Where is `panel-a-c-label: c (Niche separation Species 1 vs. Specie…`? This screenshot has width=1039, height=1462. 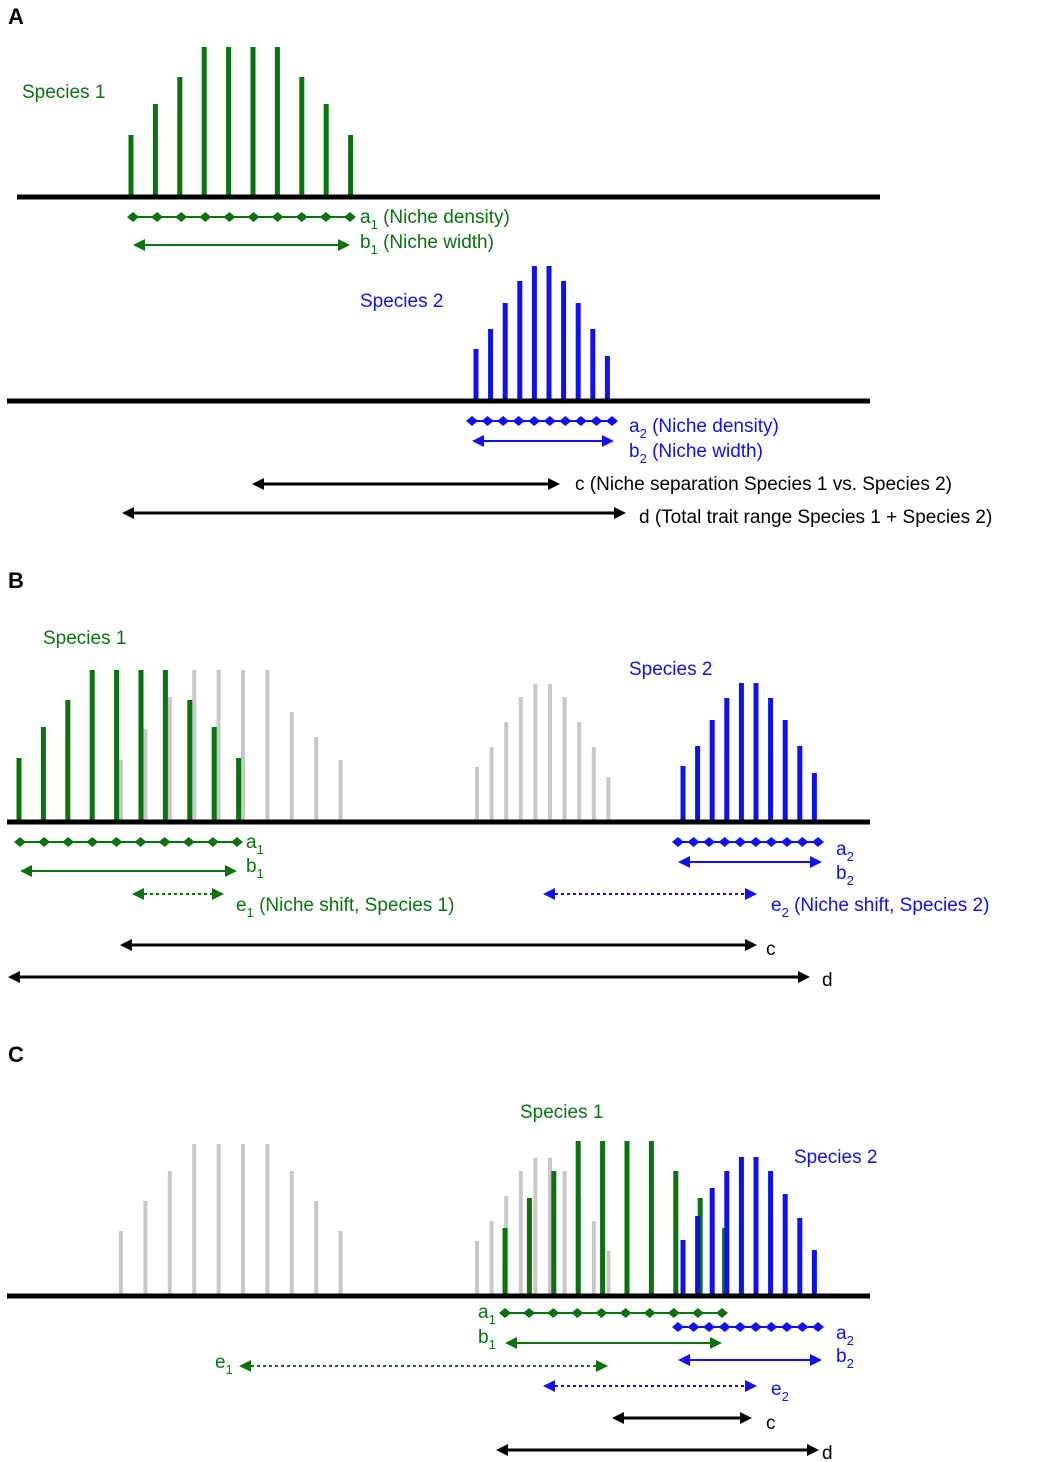 panel-a-c-label: c (Niche separation Species 1 vs. Specie… is located at coordinates (763, 484).